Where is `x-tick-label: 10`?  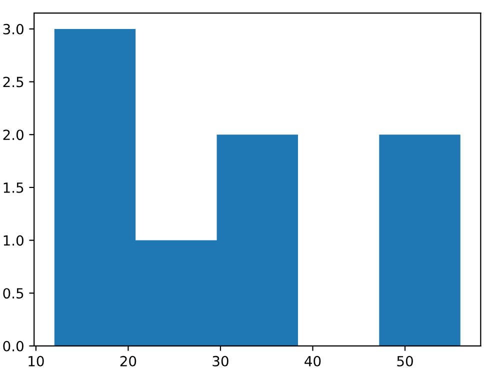 x-tick-label: 10 is located at coordinates (36, 361).